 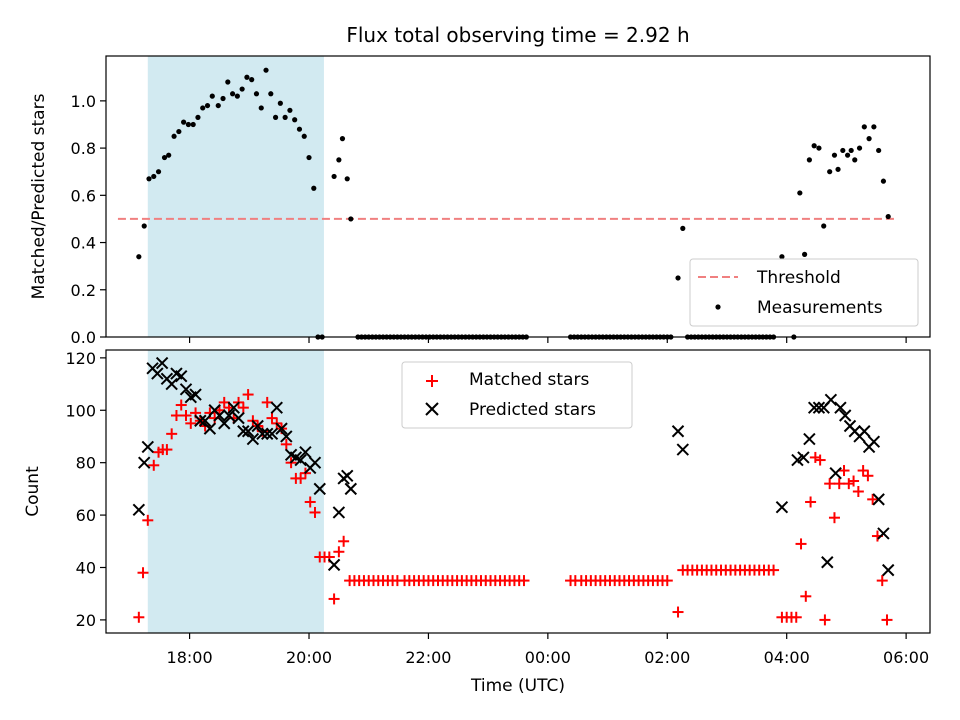 I want to click on x-axis-label: Time (UTC), so click(x=517, y=686).